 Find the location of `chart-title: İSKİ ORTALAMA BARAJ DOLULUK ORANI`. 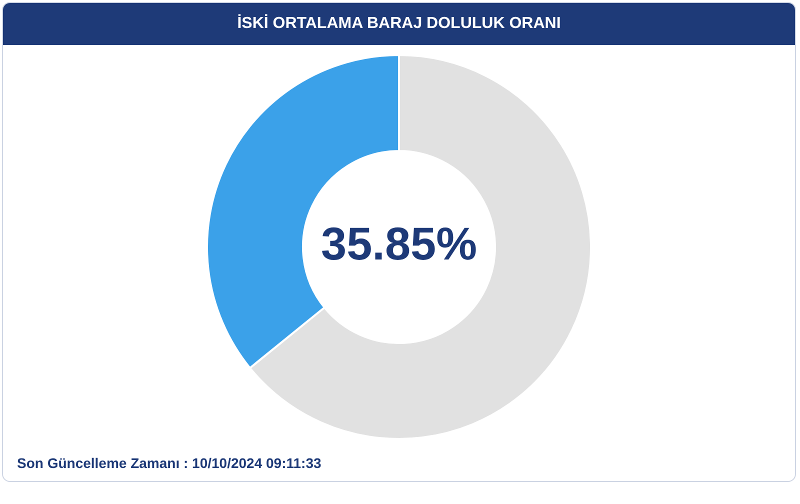

chart-title: İSKİ ORTALAMA BARAJ DOLULUK ORANI is located at coordinates (399, 24).